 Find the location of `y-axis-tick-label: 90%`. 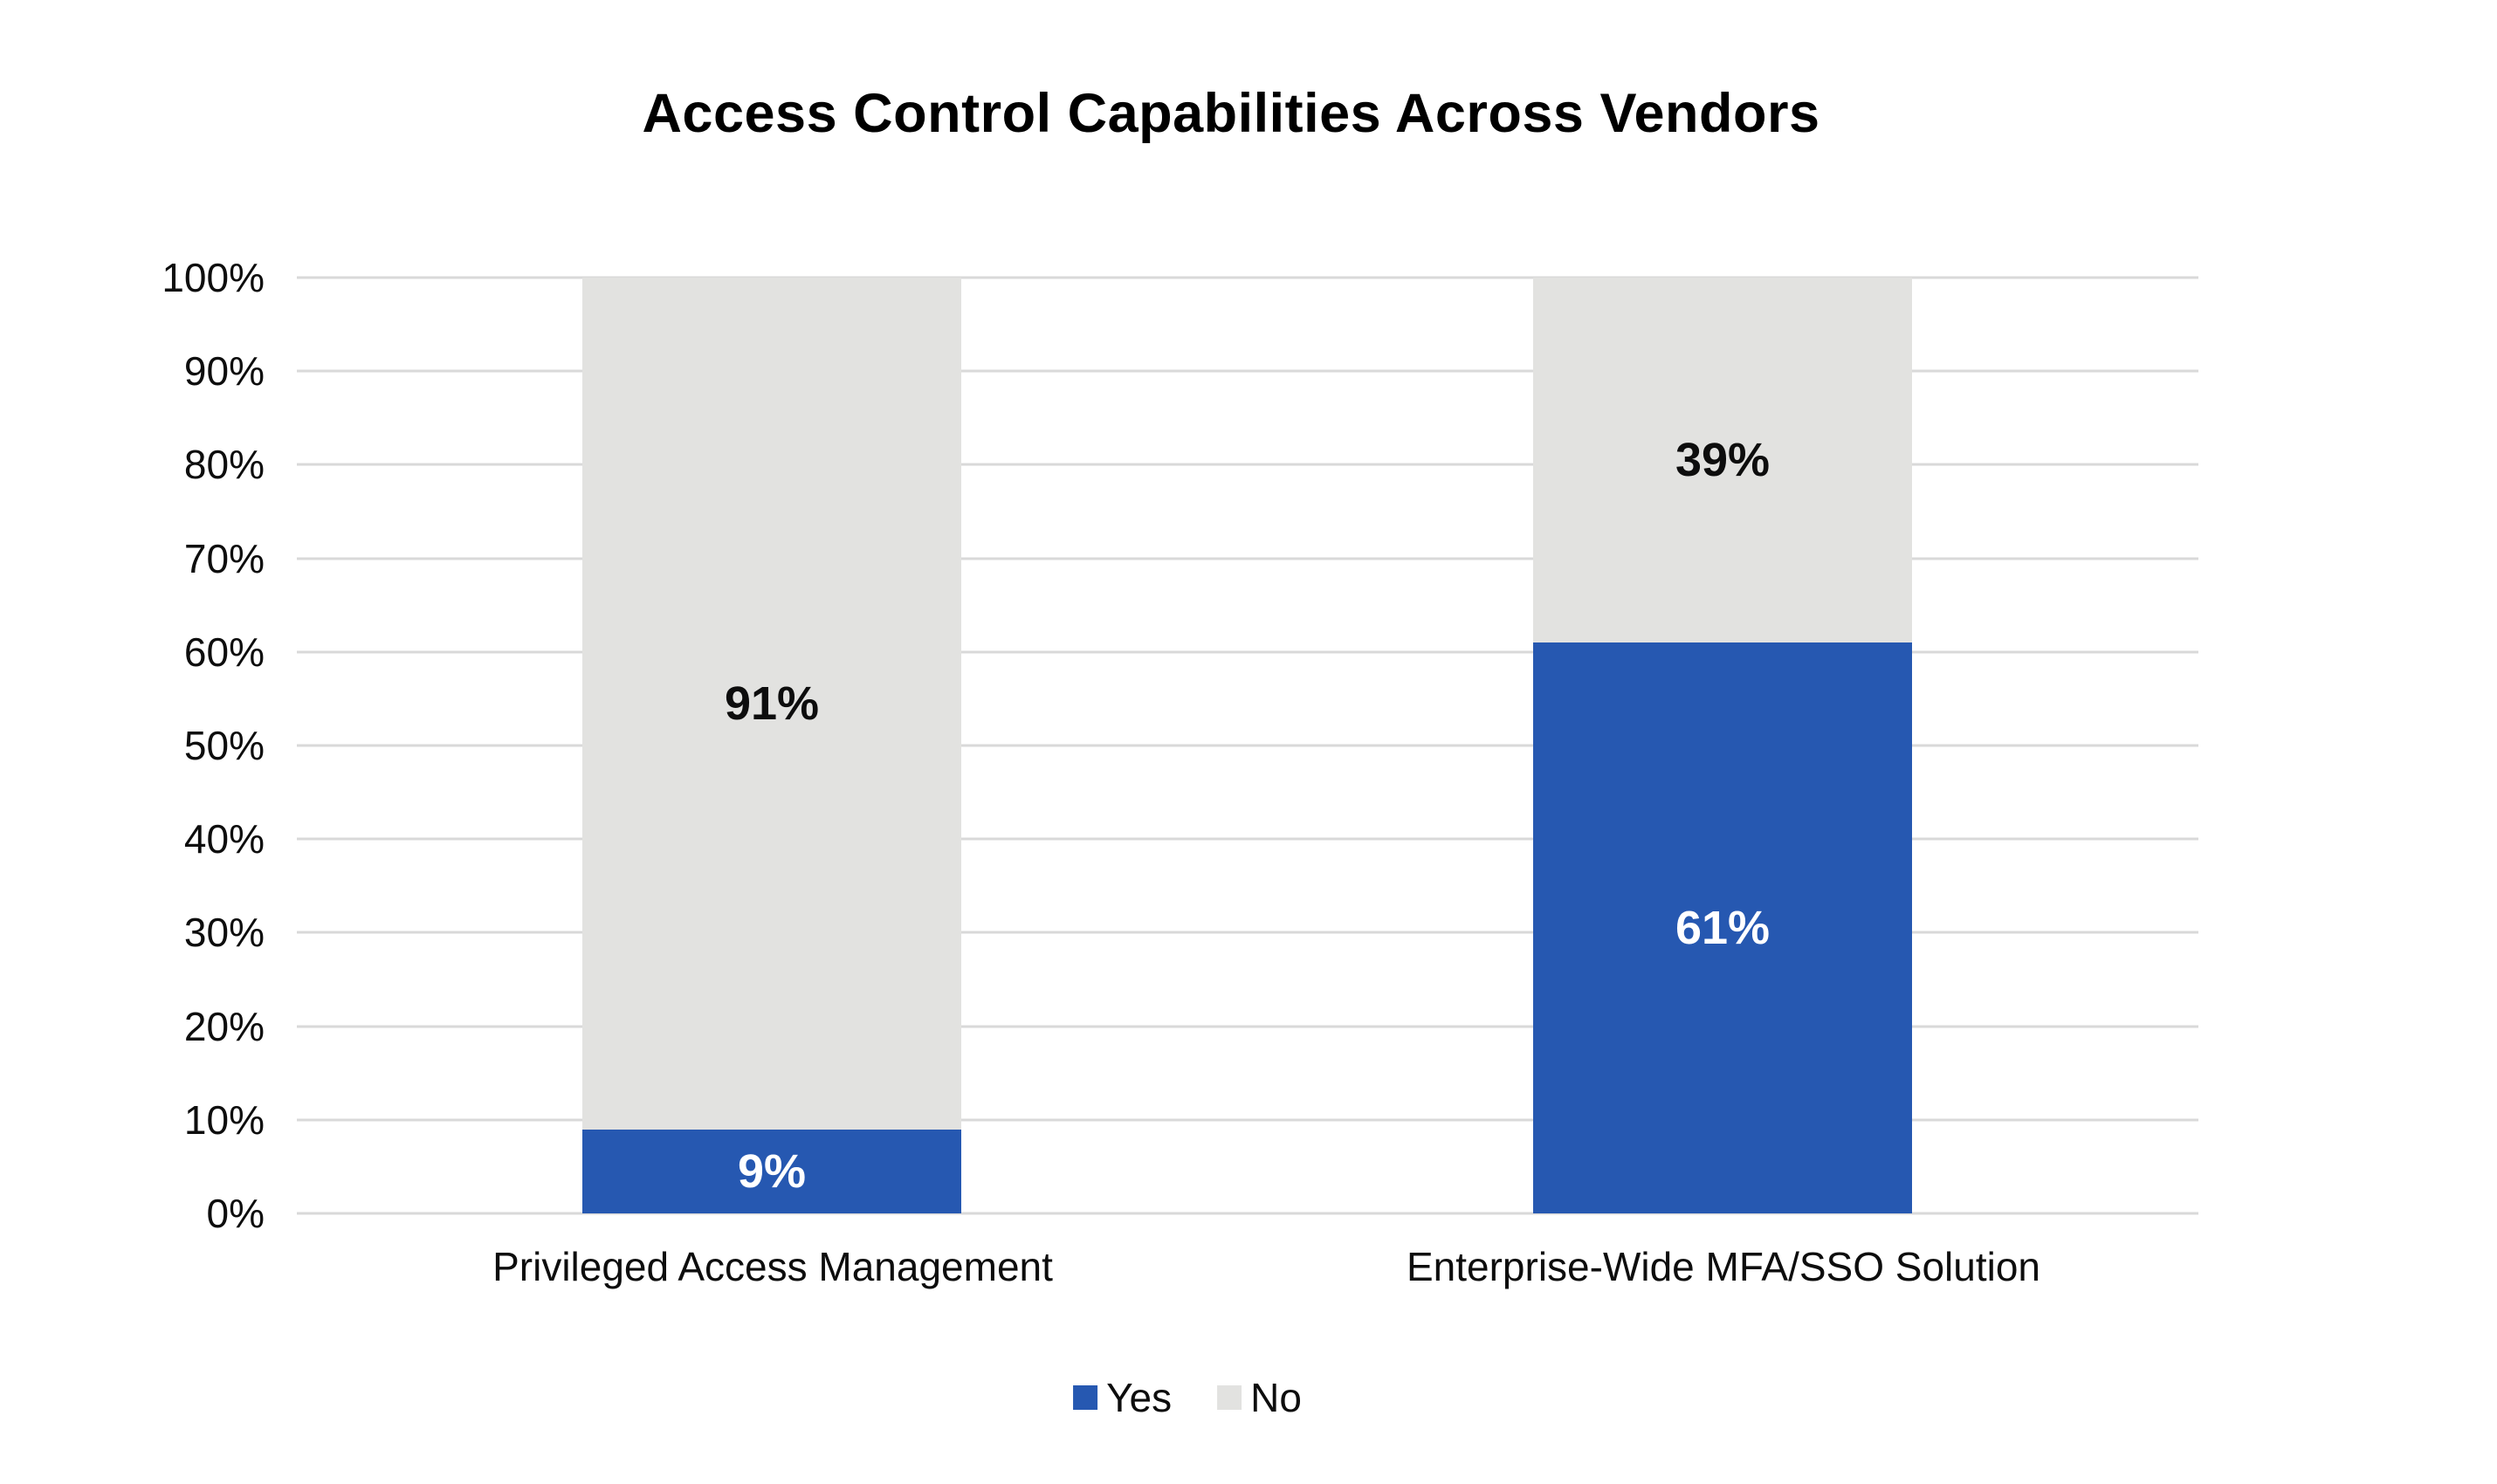

y-axis-tick-label: 90% is located at coordinates (224, 371).